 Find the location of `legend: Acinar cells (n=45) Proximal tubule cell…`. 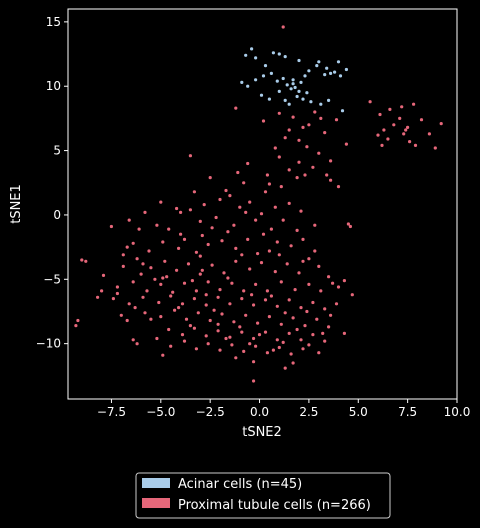

legend: Acinar cells (n=45) Proximal tubule cell… is located at coordinates (263, 495).